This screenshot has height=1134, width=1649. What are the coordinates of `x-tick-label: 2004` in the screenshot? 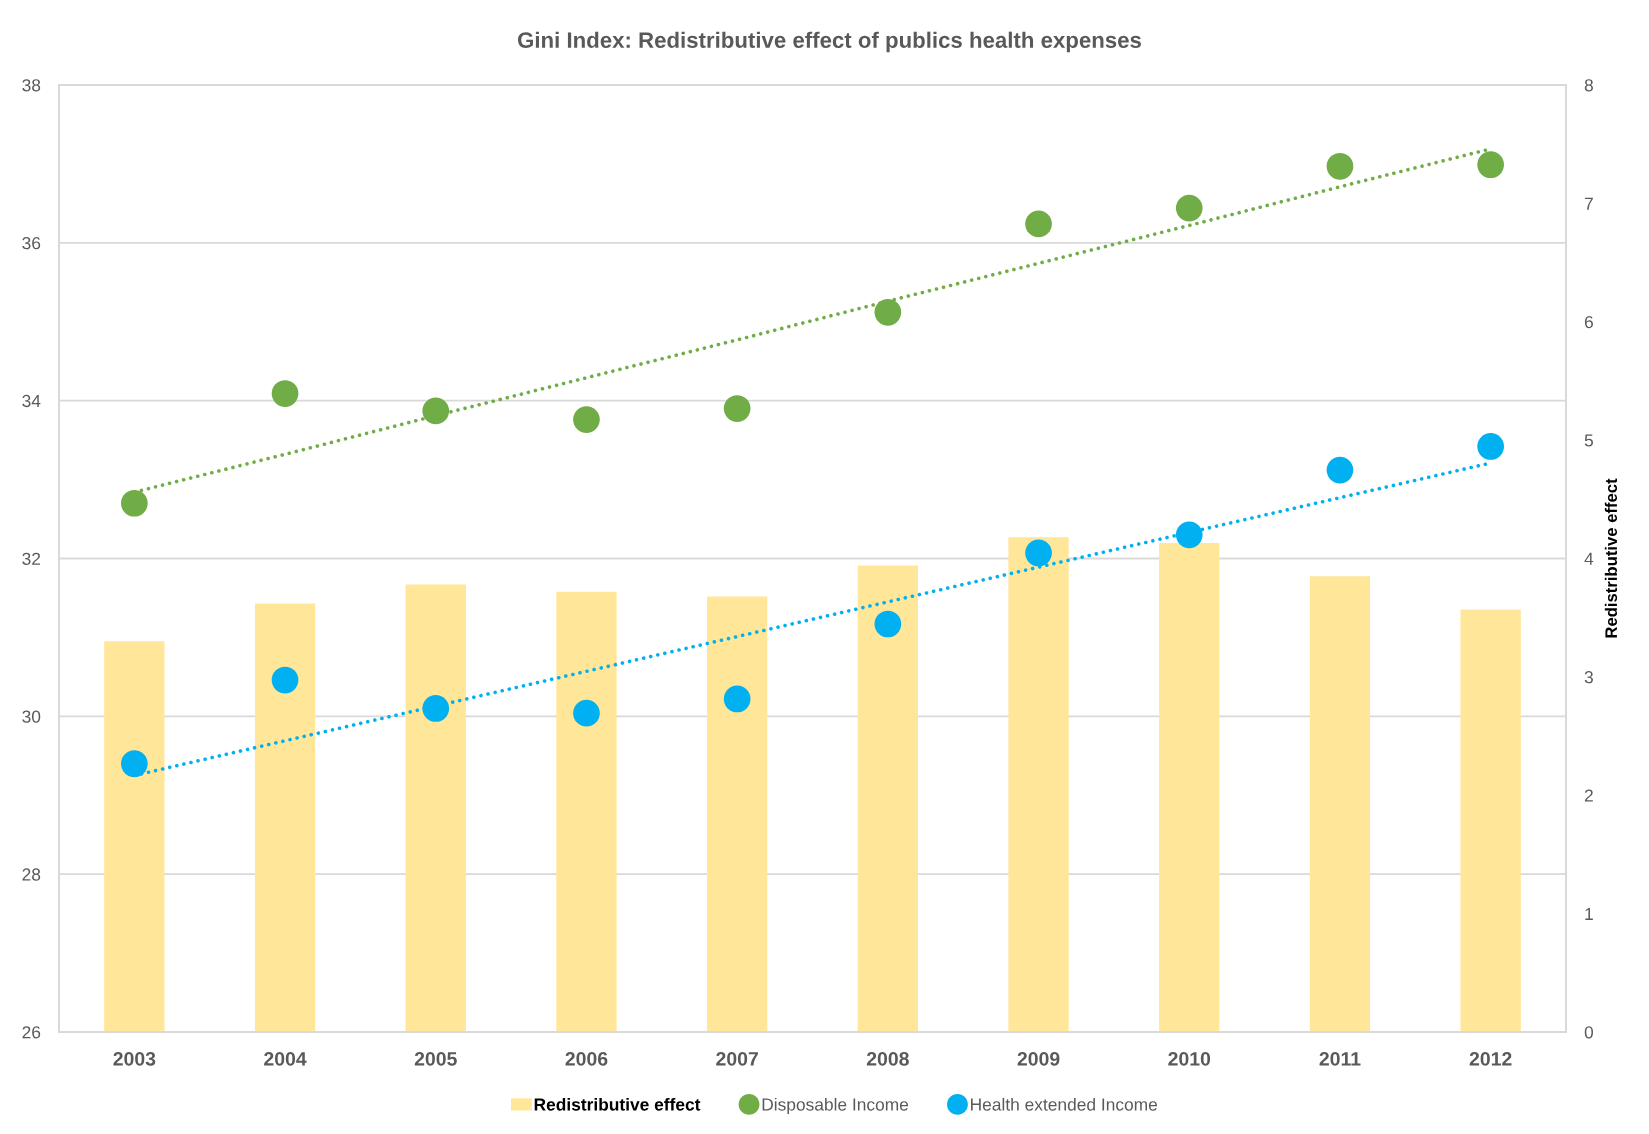 It's located at (285, 1058).